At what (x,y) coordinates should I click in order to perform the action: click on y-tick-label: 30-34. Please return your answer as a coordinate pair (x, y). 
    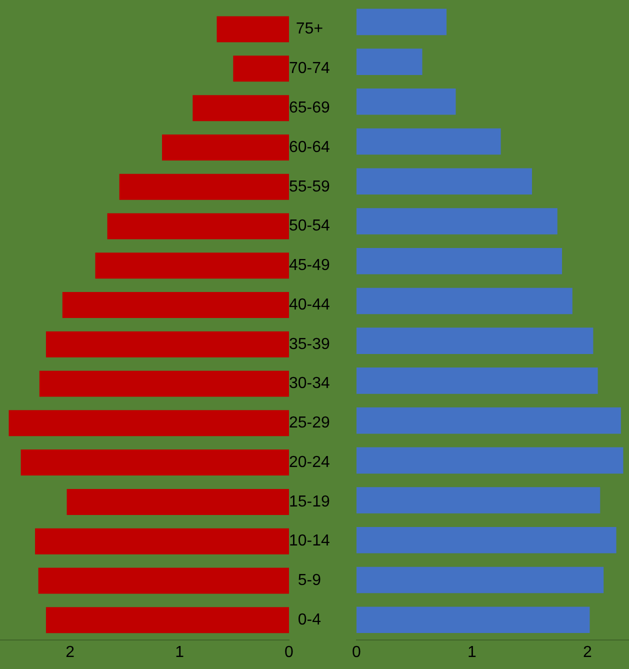
    Looking at the image, I should click on (309, 383).